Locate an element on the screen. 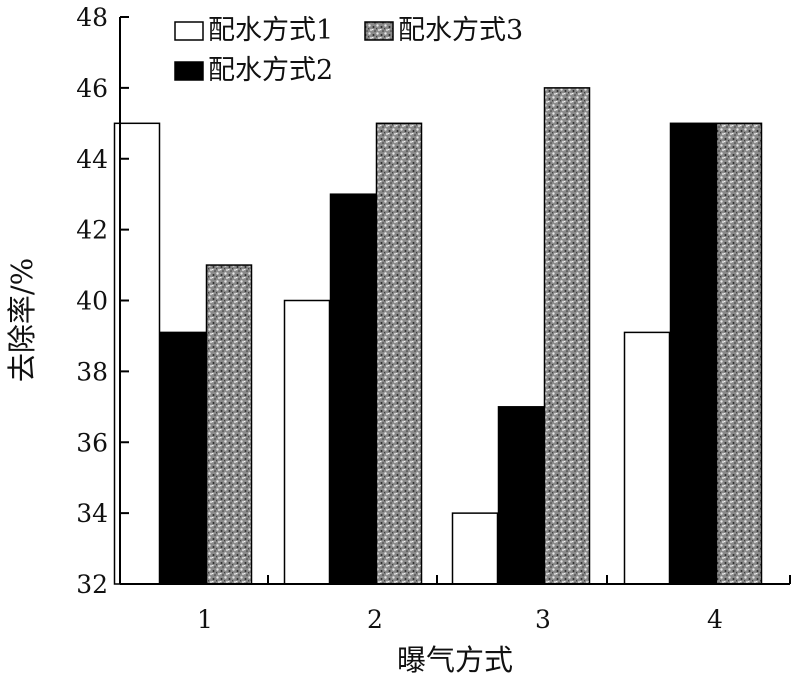  bar-series2-cat4 is located at coordinates (693, 353).